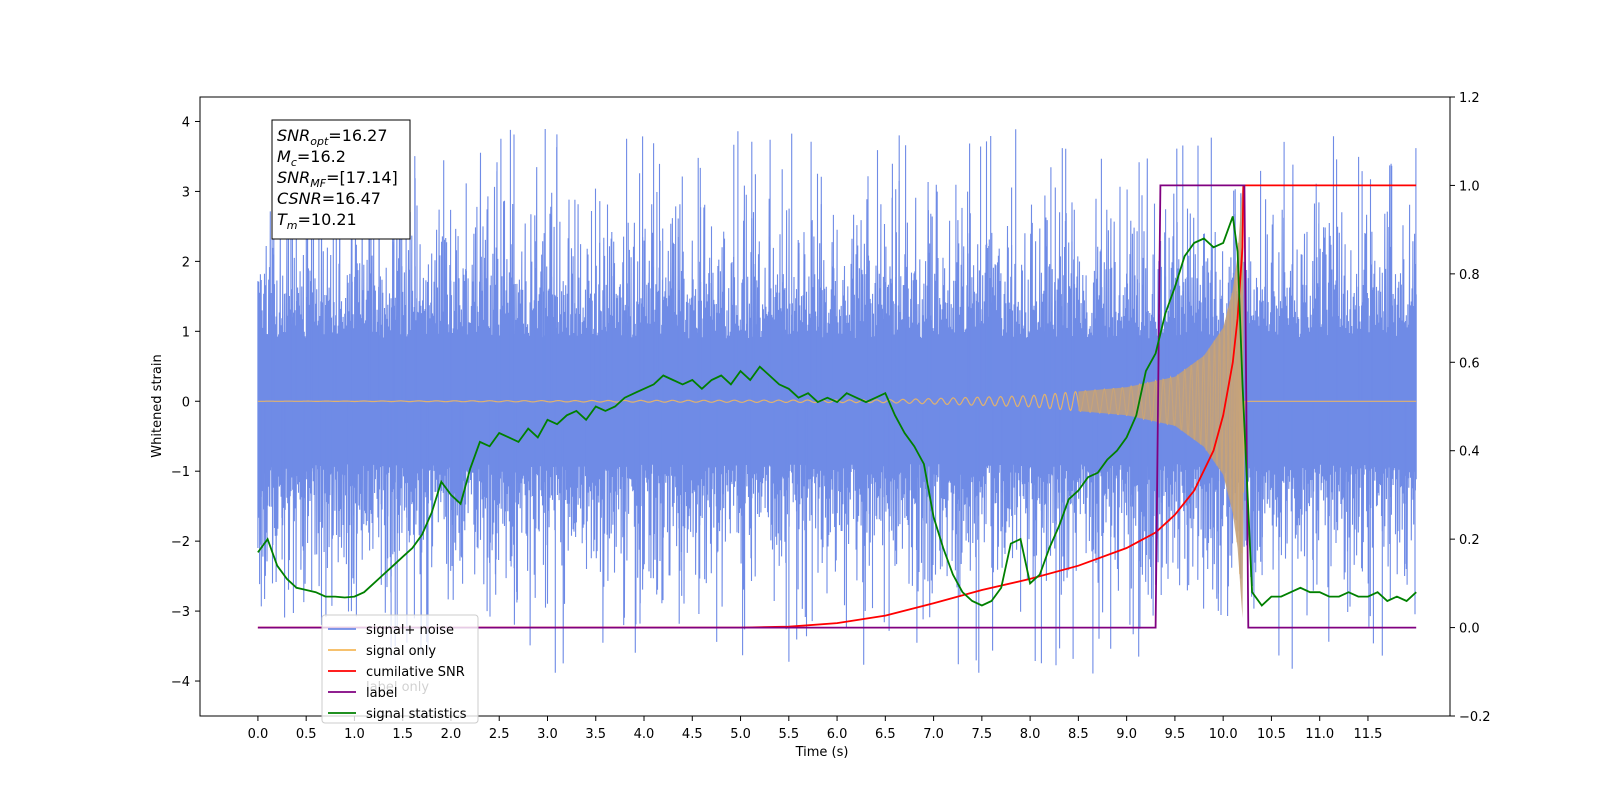 This screenshot has width=1600, height=800. Describe the element at coordinates (740, 734) in the screenshot. I see `x-tick-label: 5.0` at that location.